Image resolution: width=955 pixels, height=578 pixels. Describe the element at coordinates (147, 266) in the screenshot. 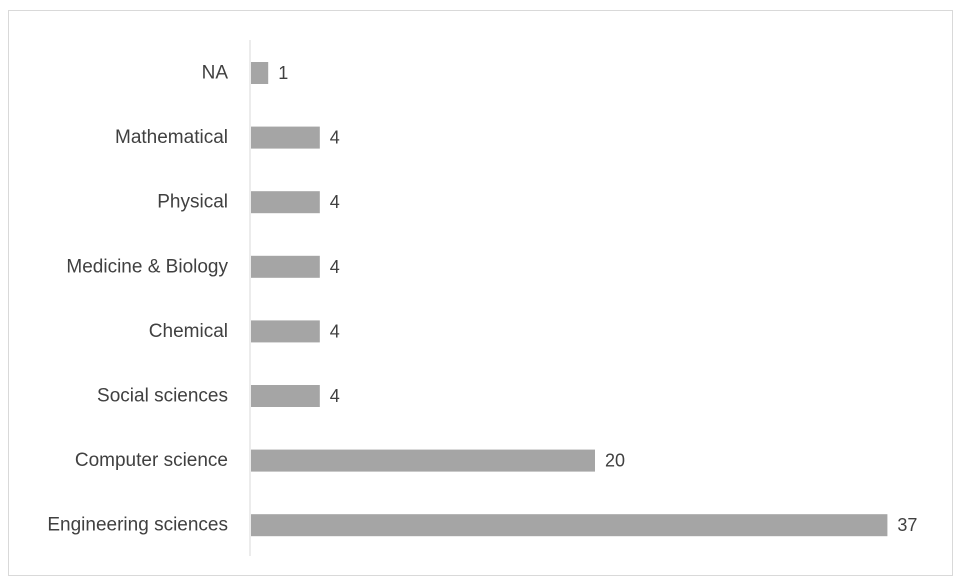

I see `category-label-3: Medicine & Biology` at that location.